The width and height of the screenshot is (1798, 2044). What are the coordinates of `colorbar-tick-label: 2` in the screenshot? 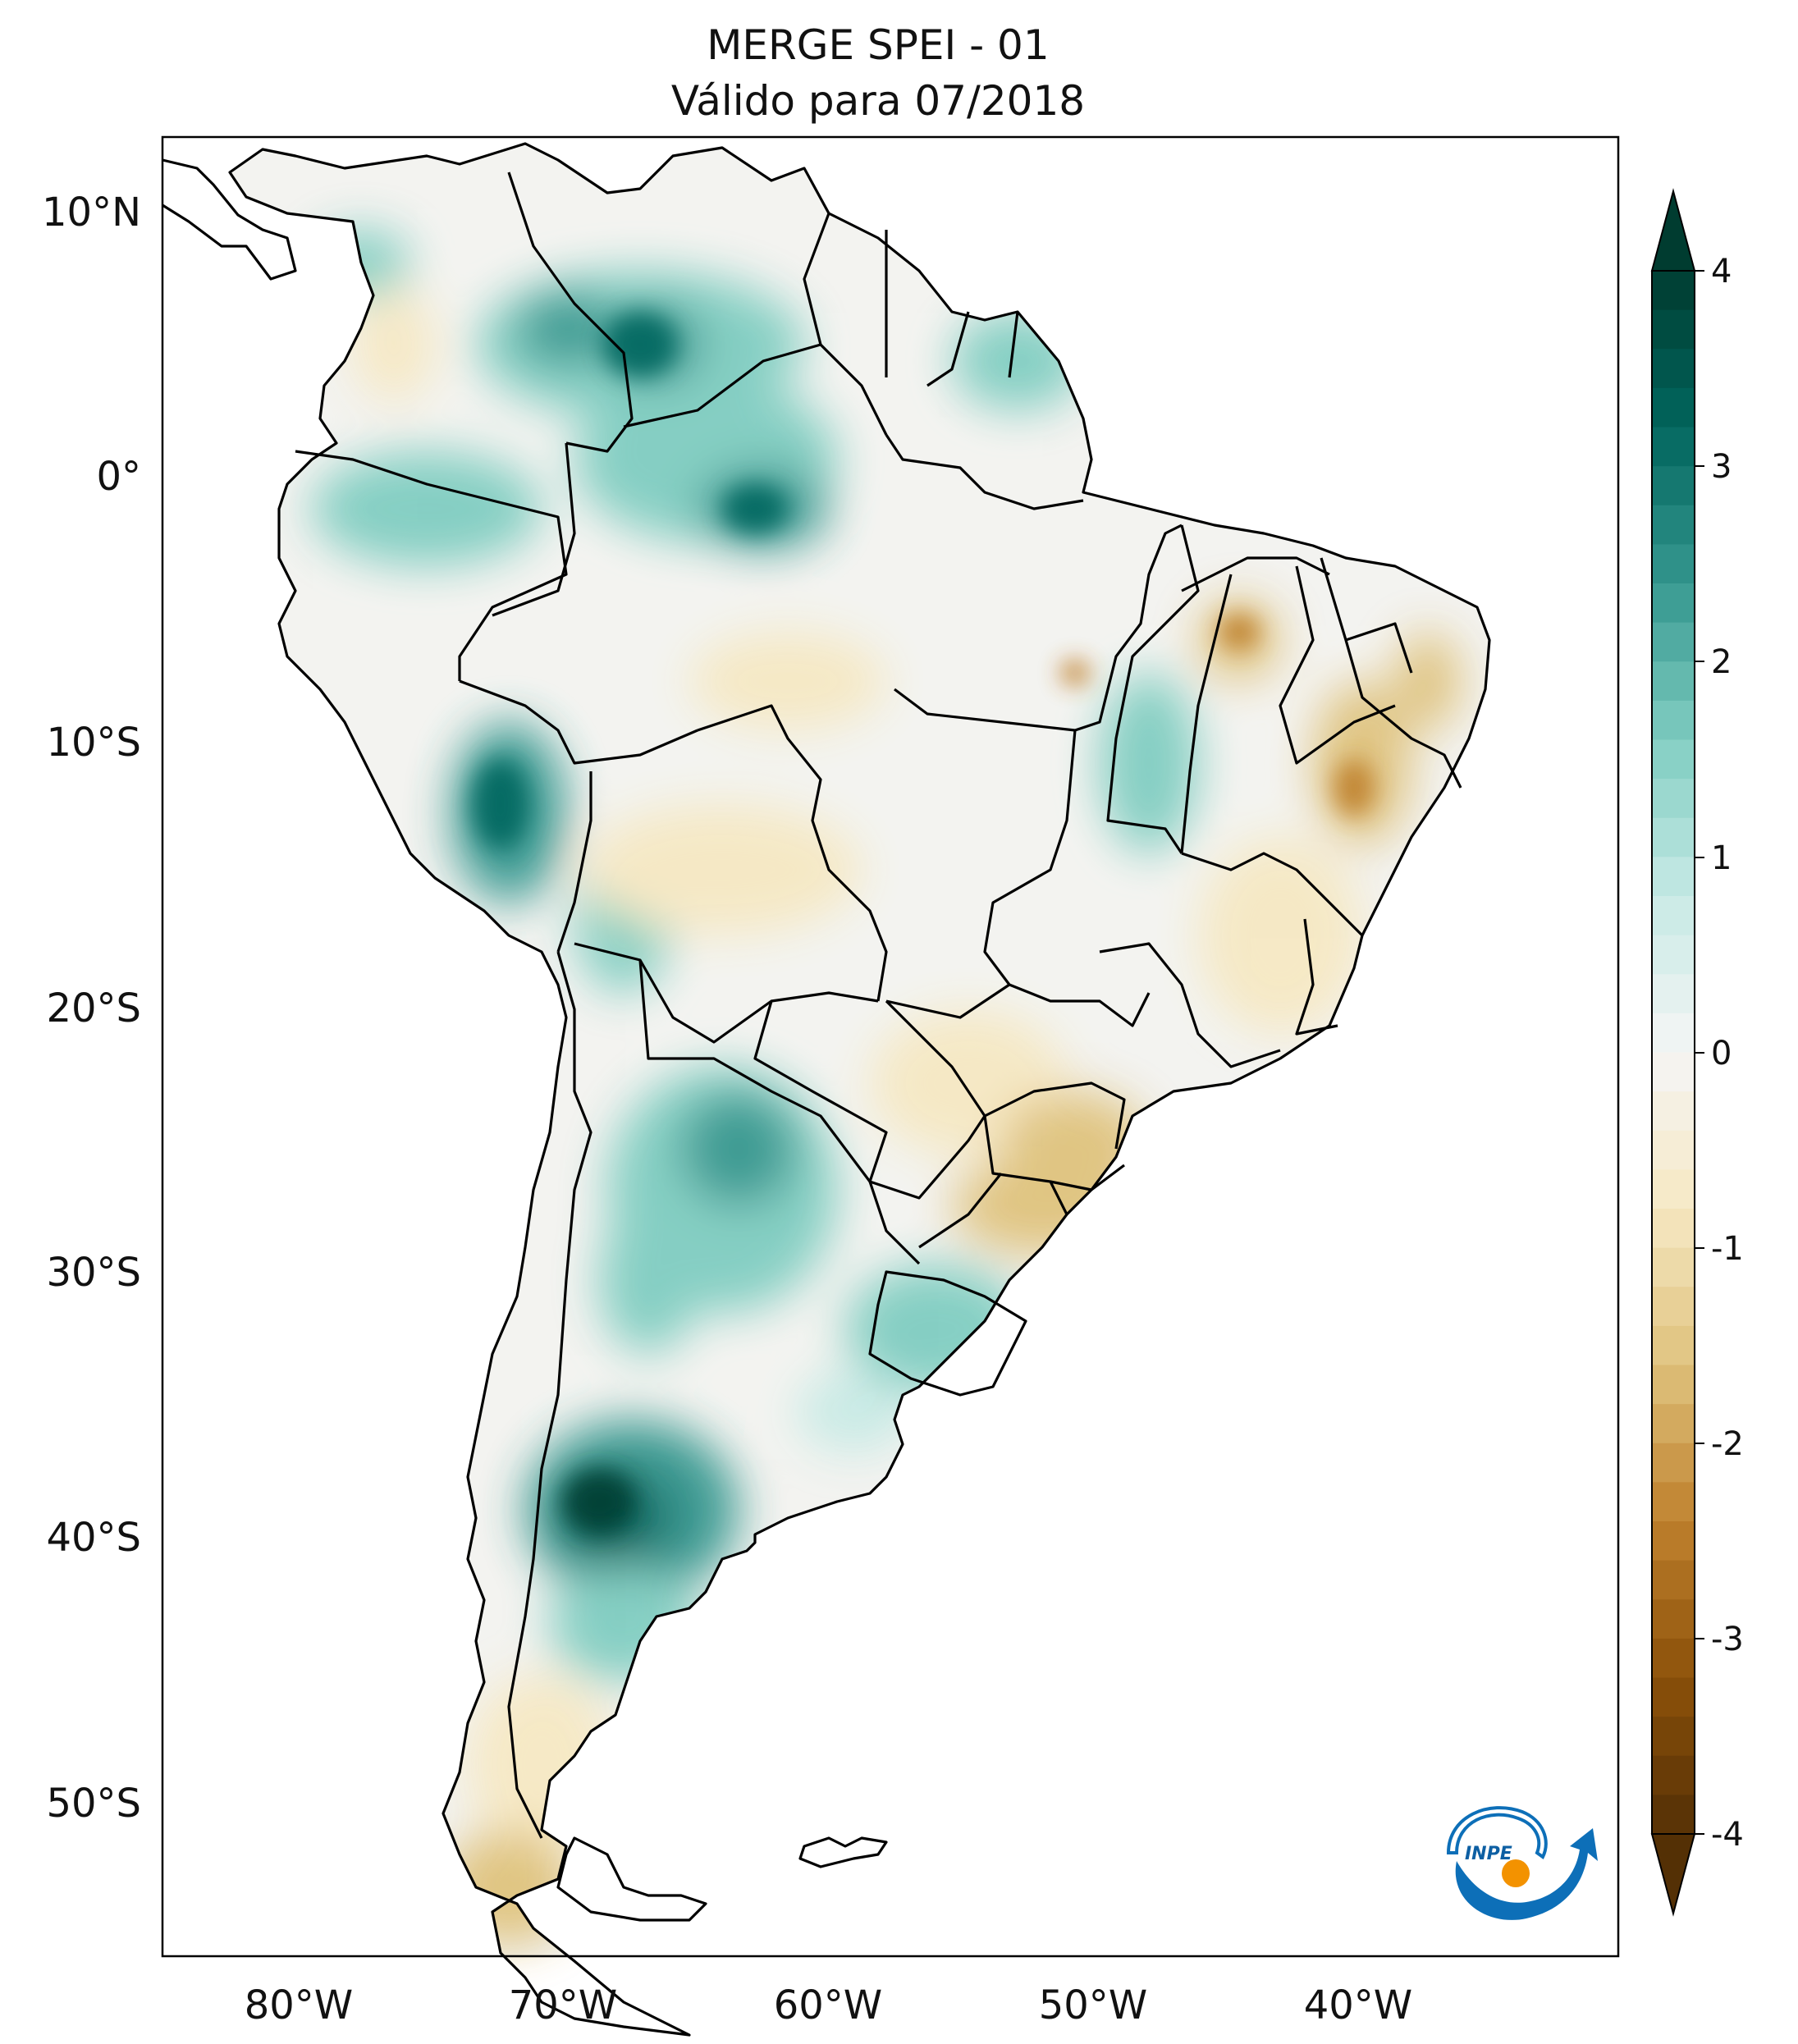 It's located at (1721, 662).